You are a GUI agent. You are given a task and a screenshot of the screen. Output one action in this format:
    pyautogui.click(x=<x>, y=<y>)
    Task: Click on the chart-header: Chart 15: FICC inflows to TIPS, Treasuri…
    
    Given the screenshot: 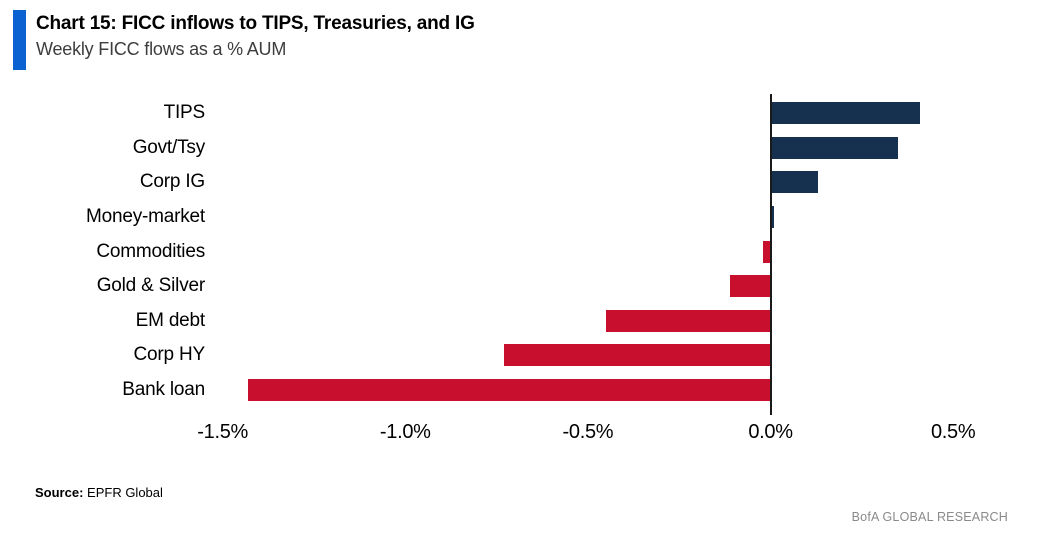 What is the action you would take?
    pyautogui.click(x=244, y=40)
    